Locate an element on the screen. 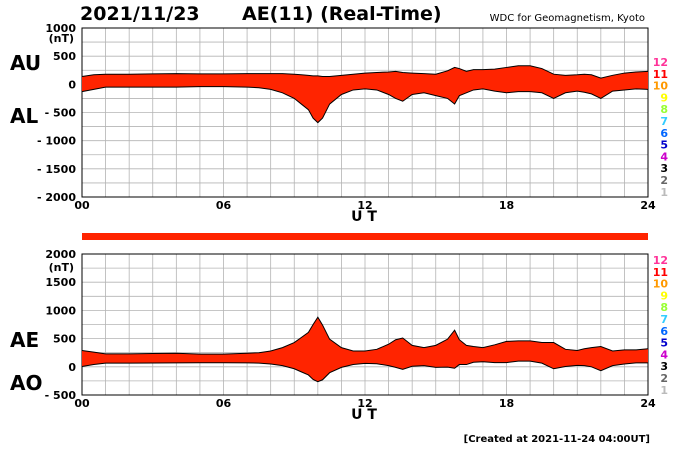 This screenshot has height=450, width=700. panel-au-al-unit: (nT) is located at coordinates (61, 38).